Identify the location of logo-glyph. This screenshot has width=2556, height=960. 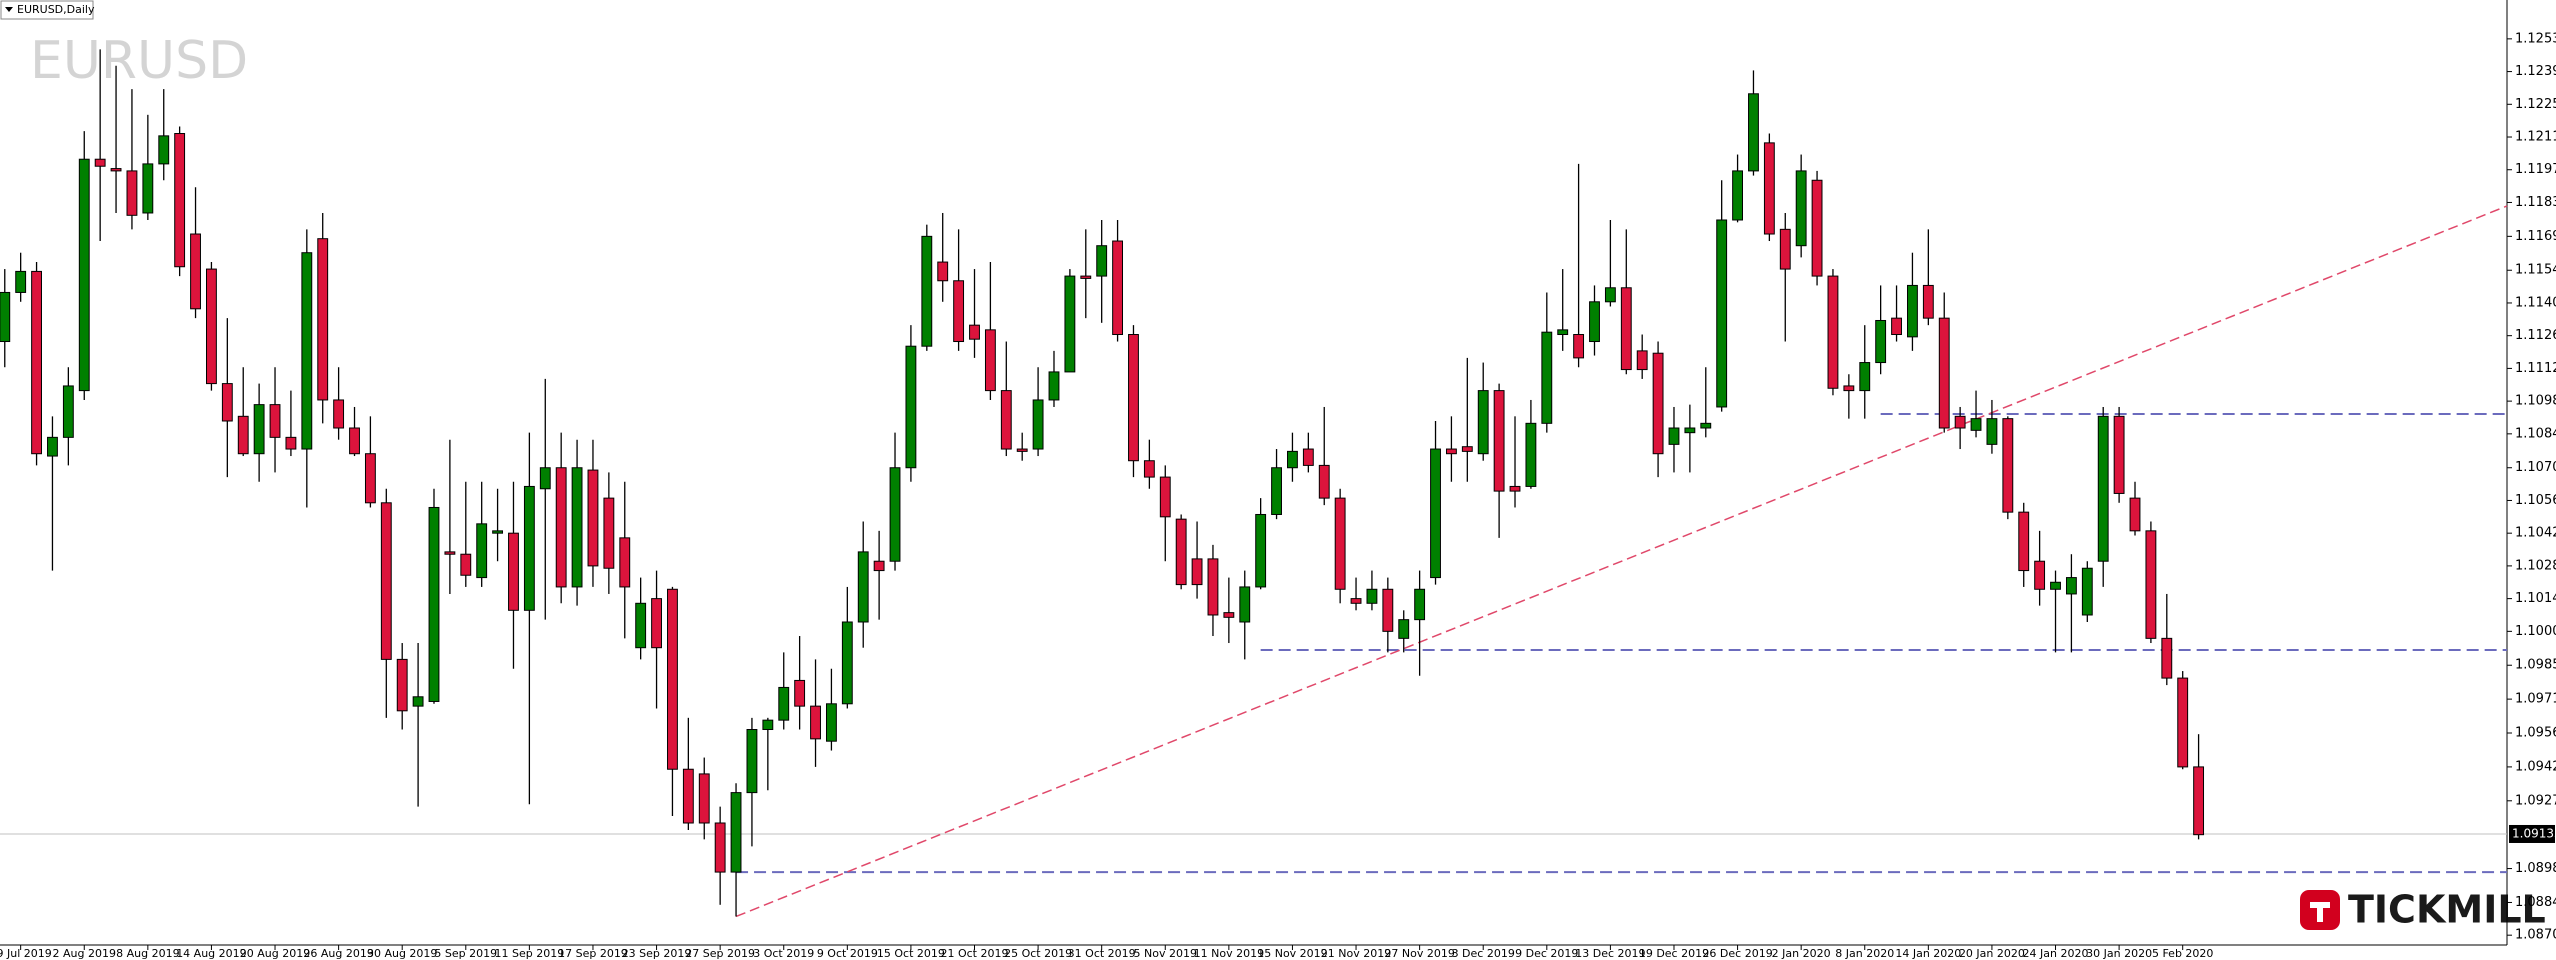
(2320, 912).